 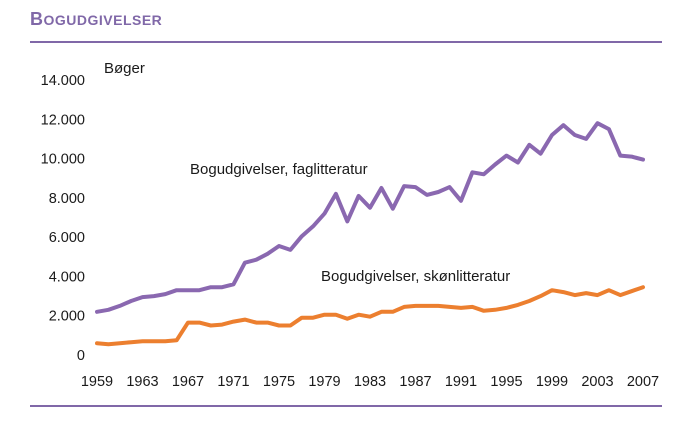 I want to click on series-line-skonlitteratur, so click(x=370, y=316).